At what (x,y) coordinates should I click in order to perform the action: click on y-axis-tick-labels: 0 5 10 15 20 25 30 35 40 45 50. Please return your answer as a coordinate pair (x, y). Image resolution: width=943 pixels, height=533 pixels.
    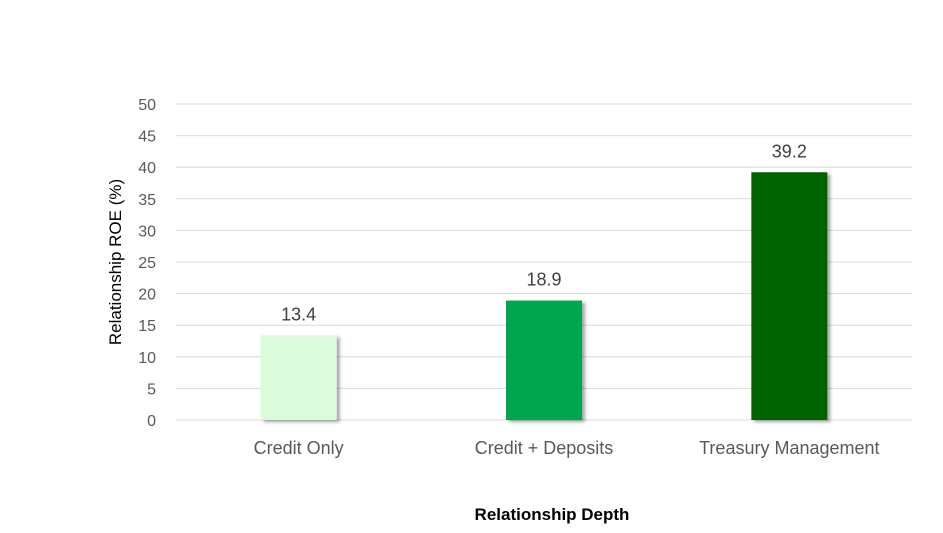
    Looking at the image, I should click on (147, 263).